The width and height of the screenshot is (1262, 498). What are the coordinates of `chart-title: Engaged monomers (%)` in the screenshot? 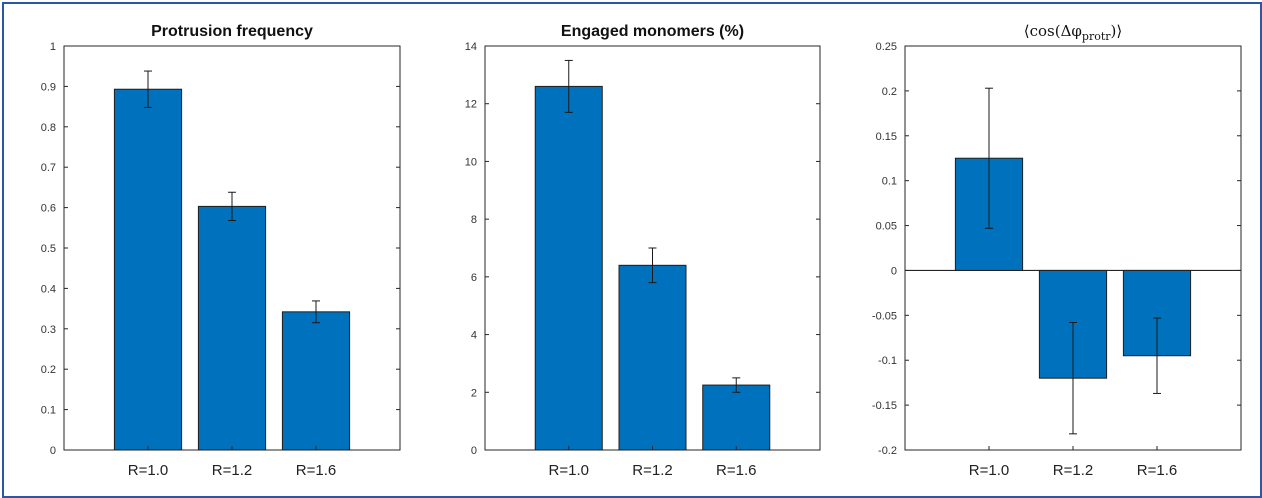 It's located at (652, 31).